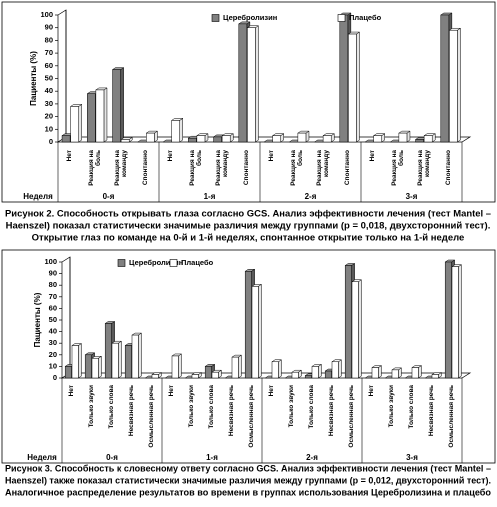 This screenshot has height=507, width=497. What do you see at coordinates (37, 319) in the screenshot?
I see `y-axis-label: Пациенты (%)` at bounding box center [37, 319].